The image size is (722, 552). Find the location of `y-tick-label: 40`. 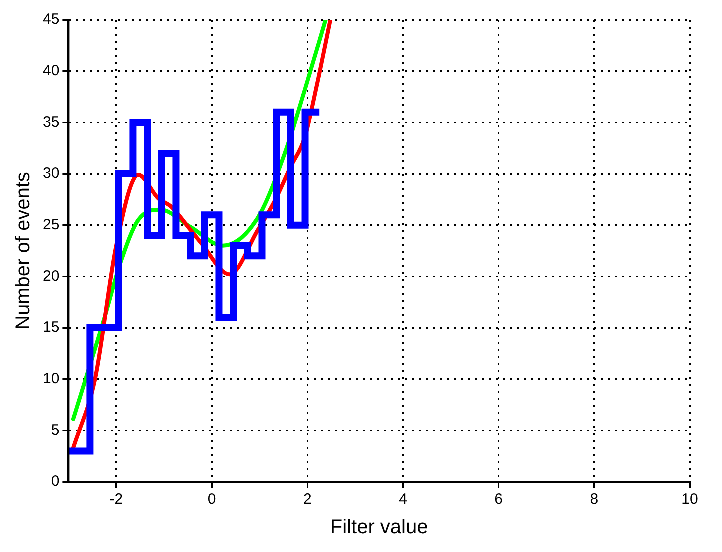

y-tick-label: 40 is located at coordinates (51, 71).